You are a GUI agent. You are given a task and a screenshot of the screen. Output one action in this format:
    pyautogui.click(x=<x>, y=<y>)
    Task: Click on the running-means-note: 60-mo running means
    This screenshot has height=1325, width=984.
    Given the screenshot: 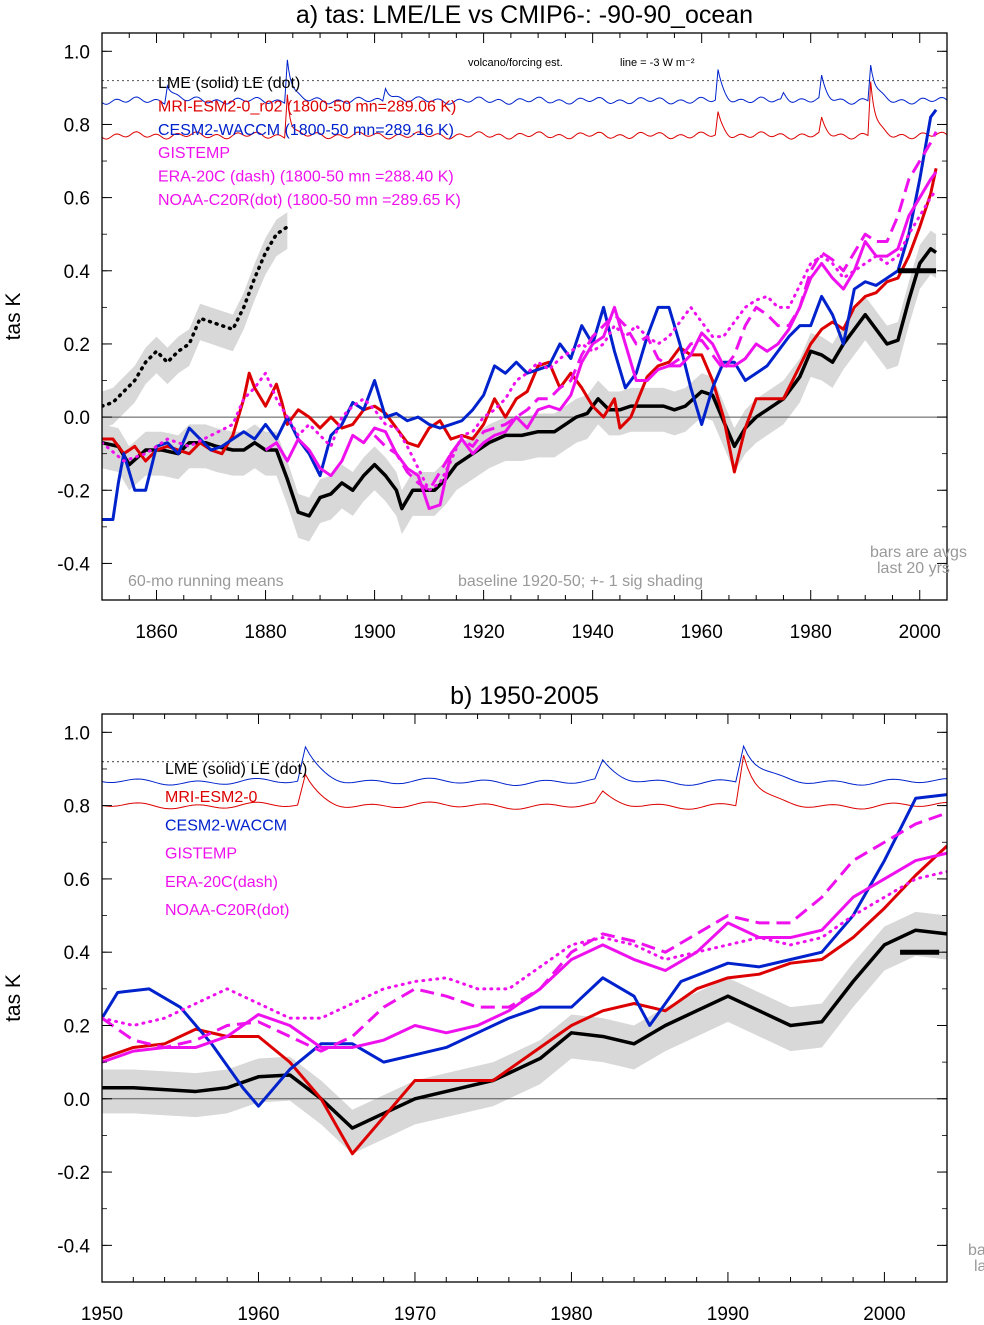 What is the action you would take?
    pyautogui.click(x=206, y=581)
    